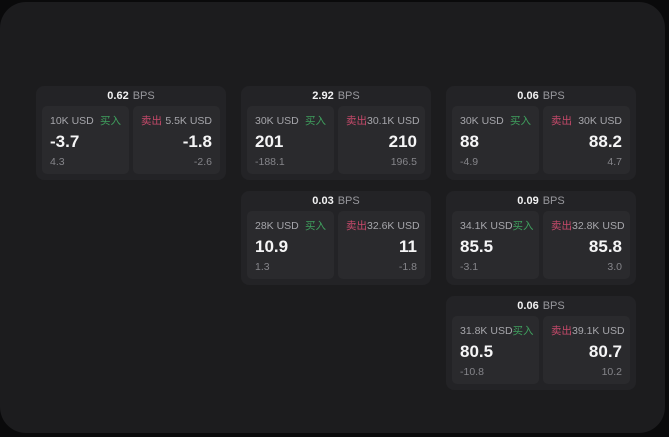 The image size is (669, 437). Describe the element at coordinates (202, 162) in the screenshot. I see `sell-delta: -2.6` at that location.